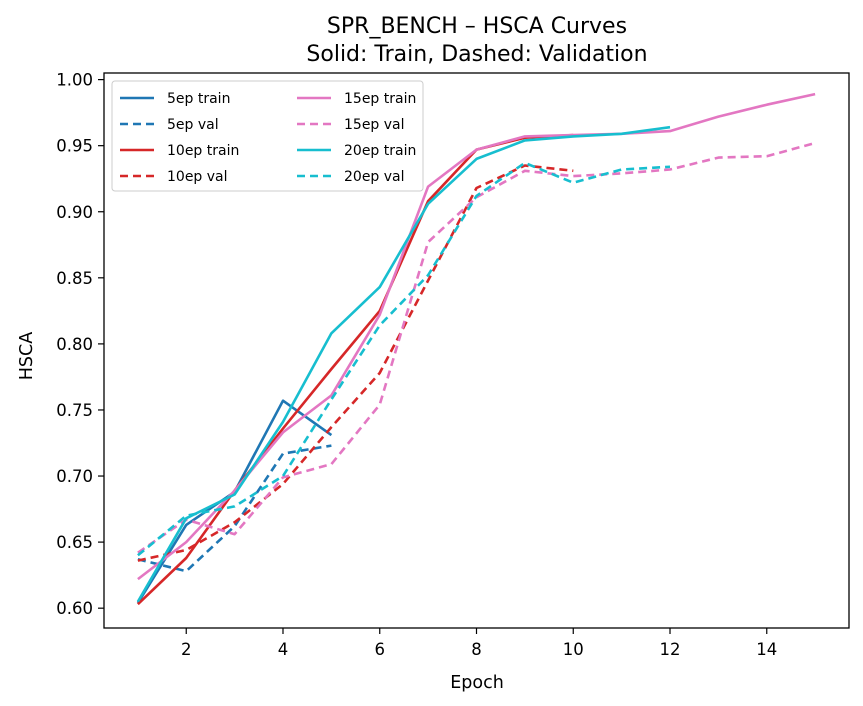 The height and width of the screenshot is (706, 863). Describe the element at coordinates (74, 212) in the screenshot. I see `y-tick-label: 0.90` at that location.